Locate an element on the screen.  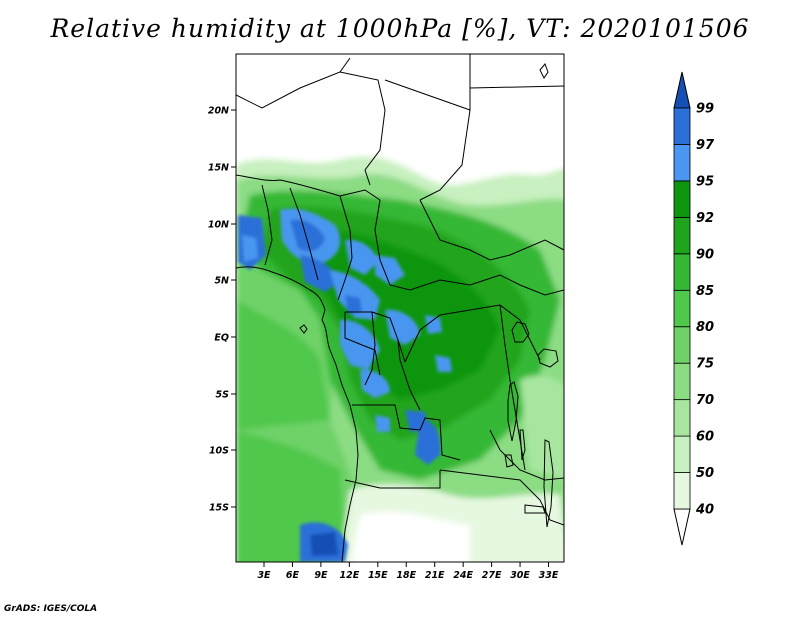
colorbar-over-arrow is located at coordinates (682, 90).